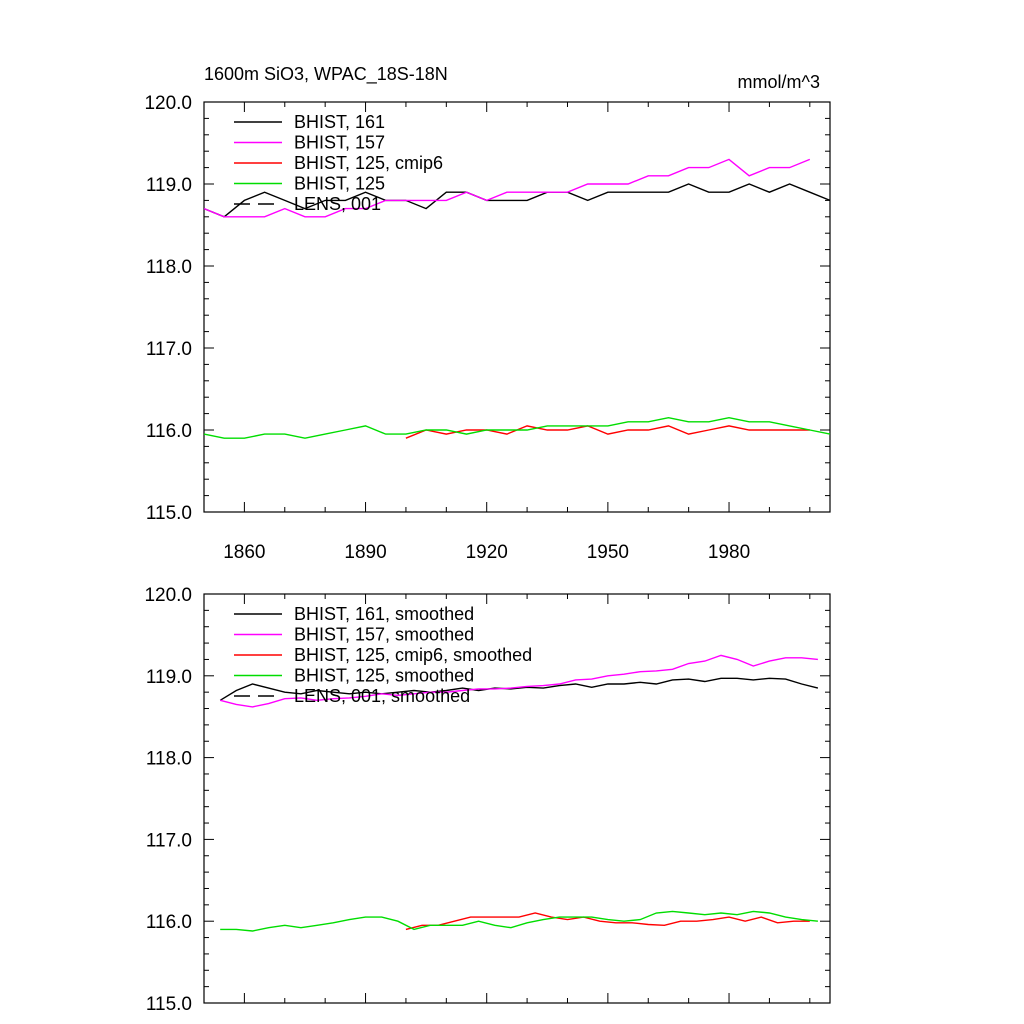 This screenshot has height=1024, width=1024. Describe the element at coordinates (365, 552) in the screenshot. I see `x-tick-label: 1890` at that location.